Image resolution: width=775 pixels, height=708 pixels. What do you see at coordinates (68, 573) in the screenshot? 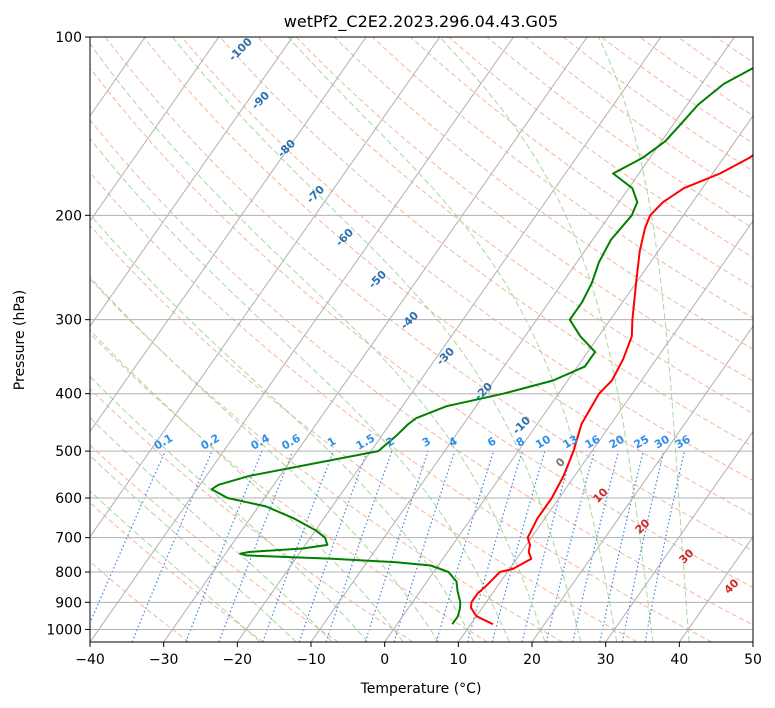
I see `y-tick-label: 800` at bounding box center [68, 573].